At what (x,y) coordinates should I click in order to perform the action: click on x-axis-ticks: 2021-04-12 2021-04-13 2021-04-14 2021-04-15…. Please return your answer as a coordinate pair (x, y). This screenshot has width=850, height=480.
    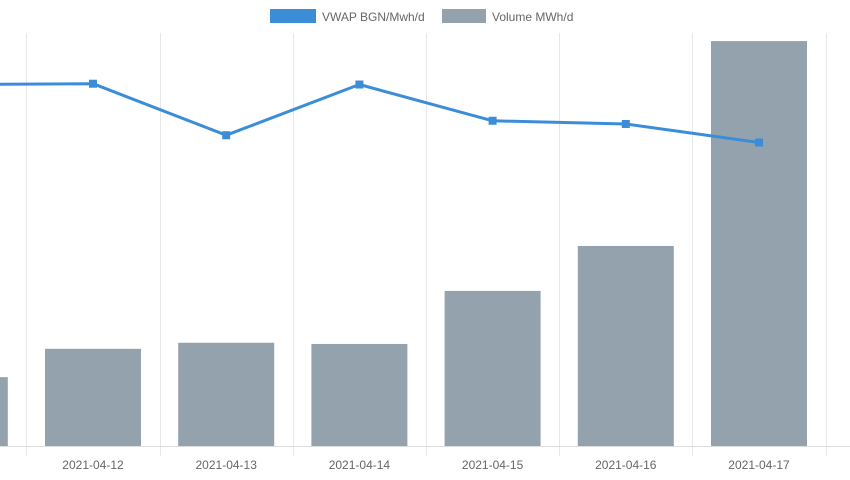
    Looking at the image, I should click on (426, 465).